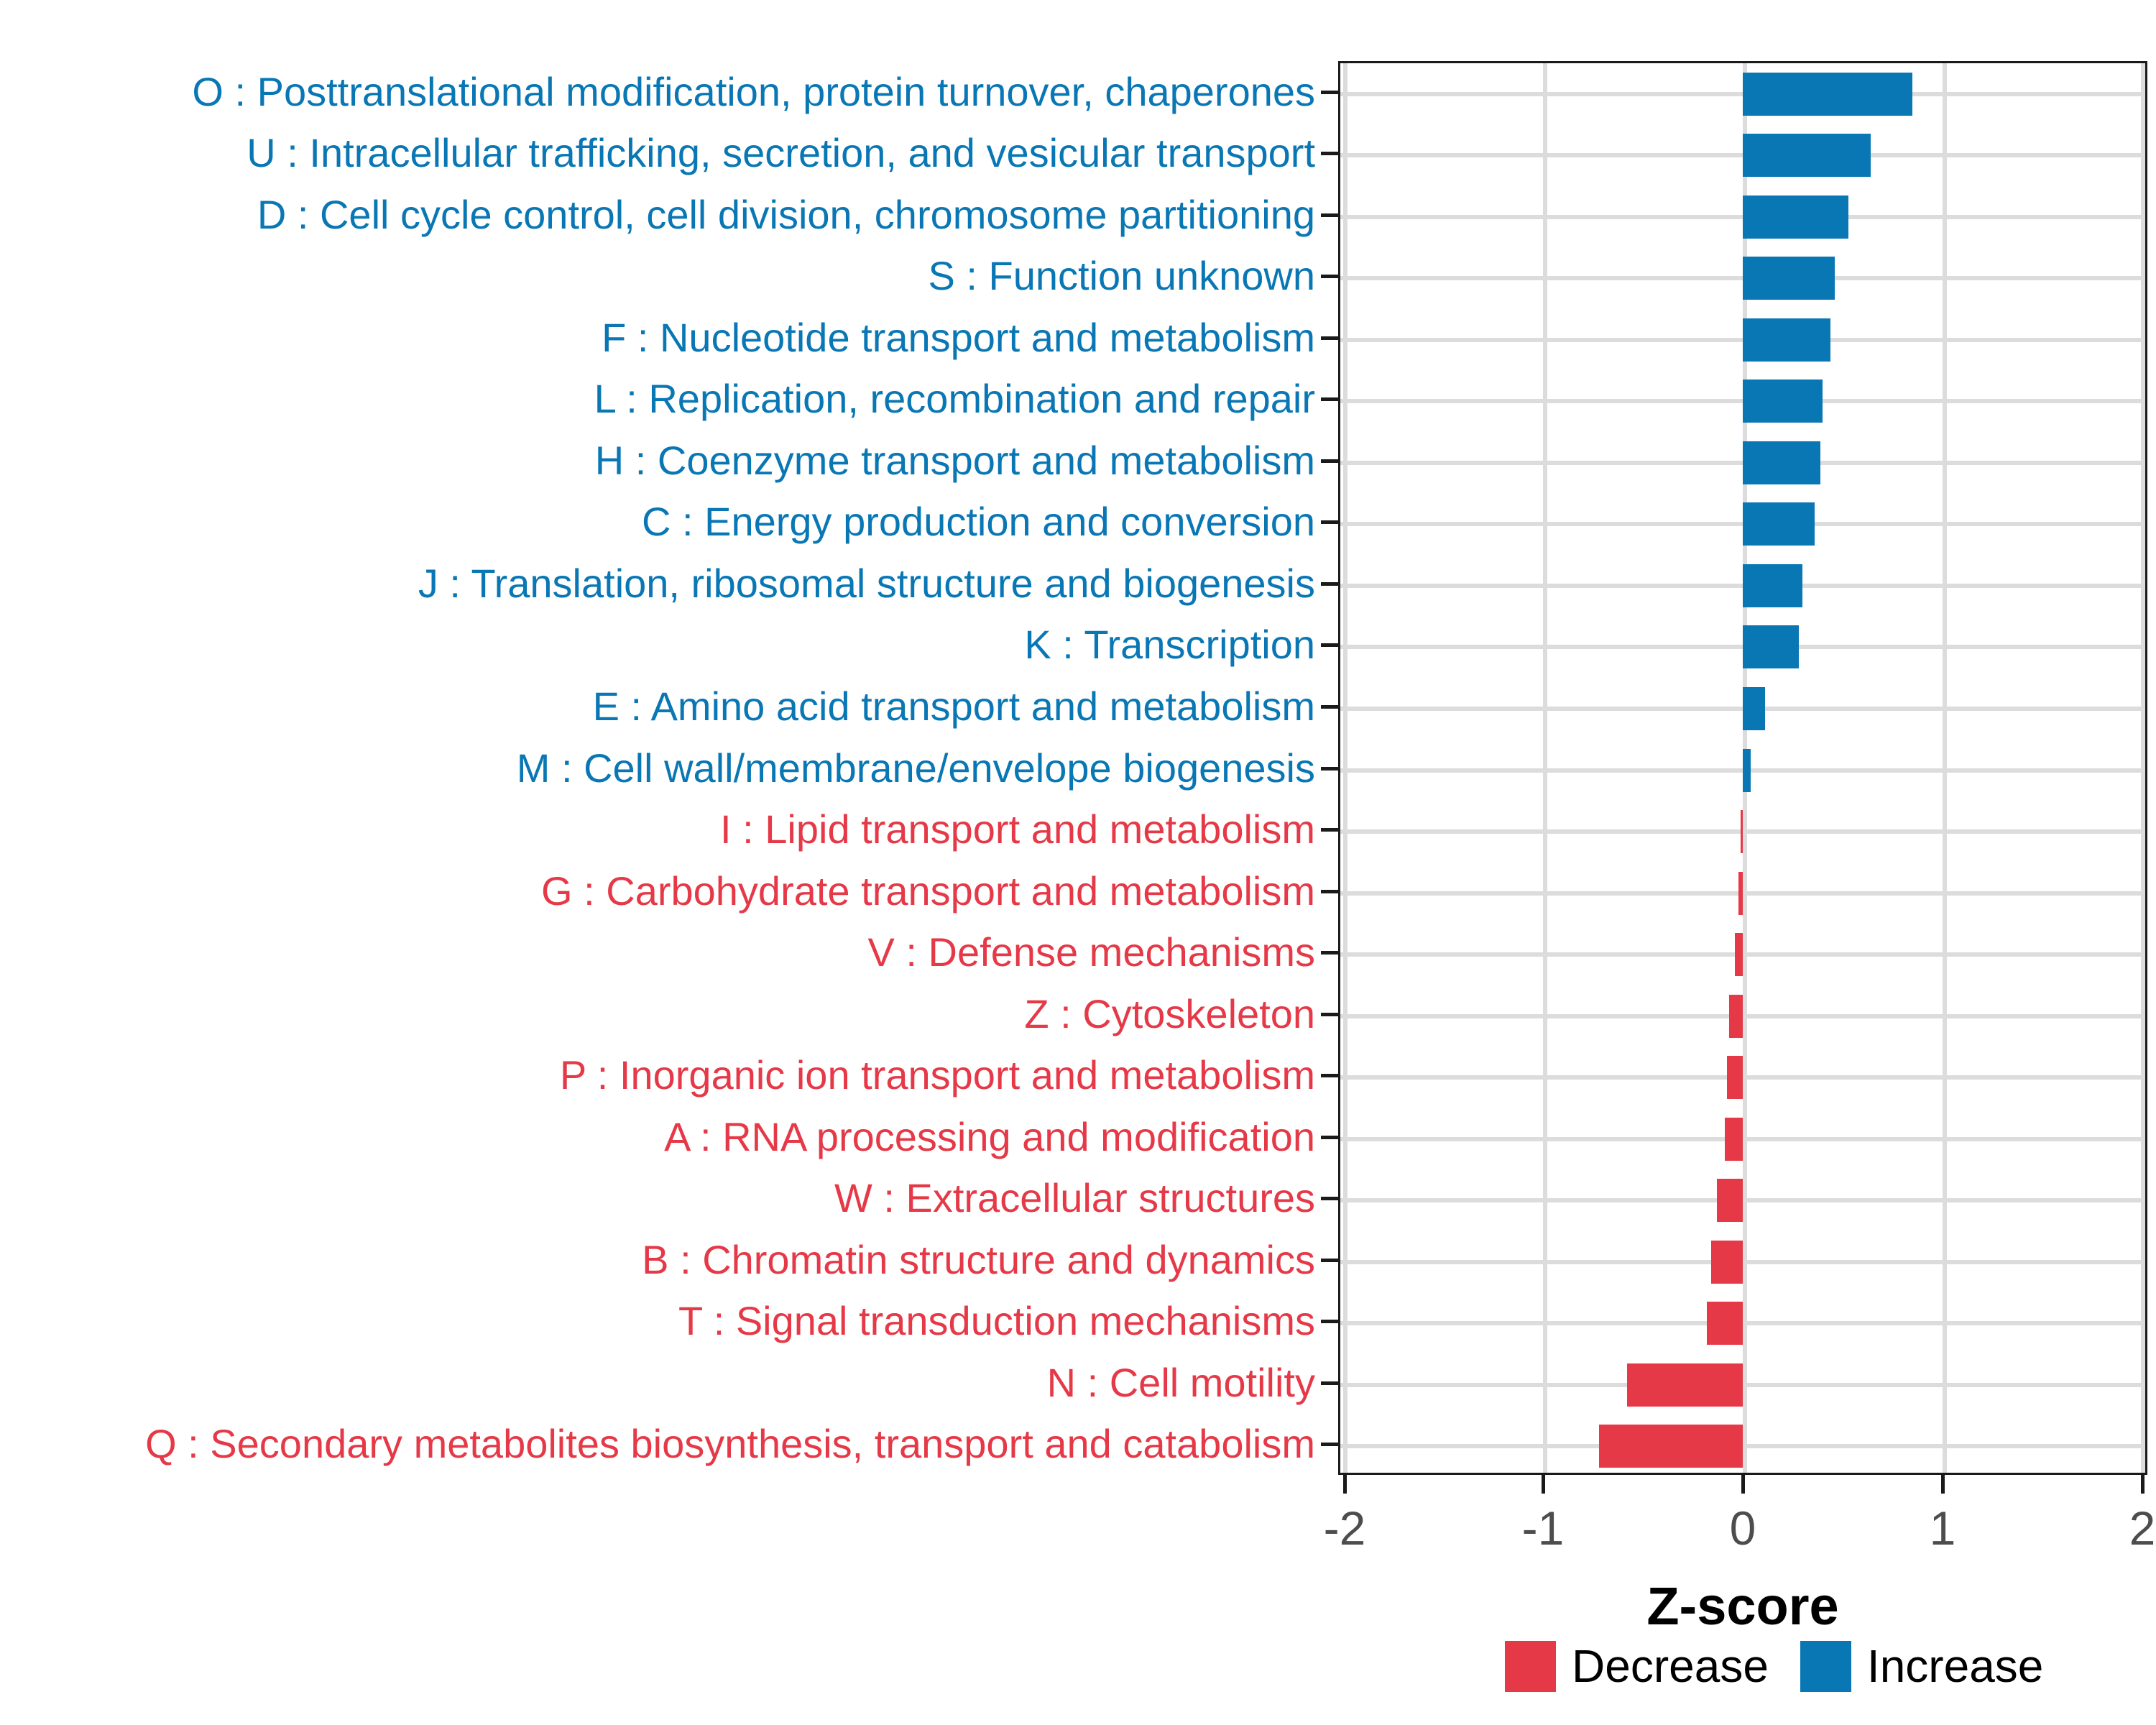 The height and width of the screenshot is (1725, 2156). Describe the element at coordinates (1955, 1666) in the screenshot. I see `legend-label-increase: Increase` at that location.